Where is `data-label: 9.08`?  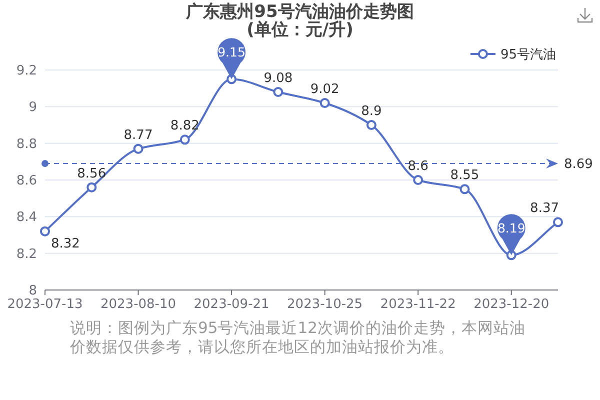 data-label: 9.08 is located at coordinates (278, 78).